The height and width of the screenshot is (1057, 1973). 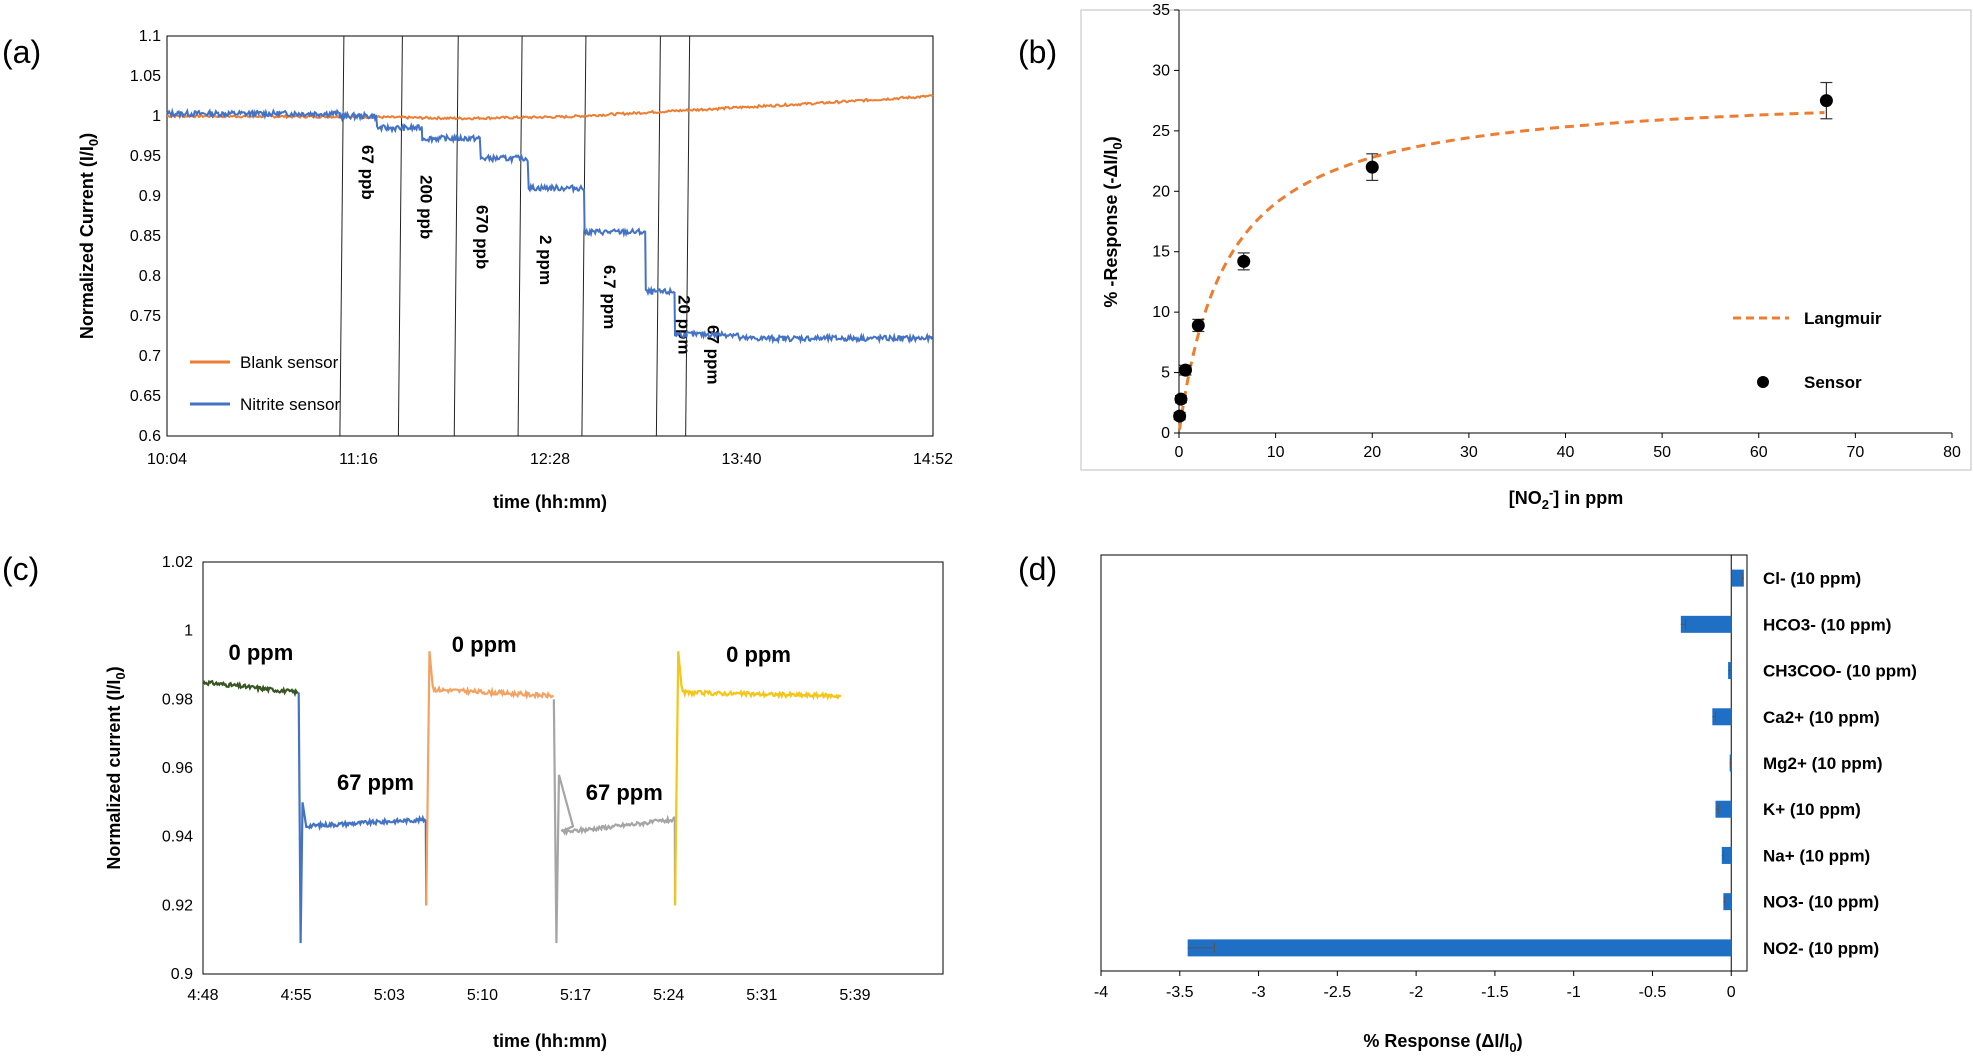 What do you see at coordinates (89, 236) in the screenshot?
I see `chart-a-y-axis-label: Normalized Current (I/I0)` at bounding box center [89, 236].